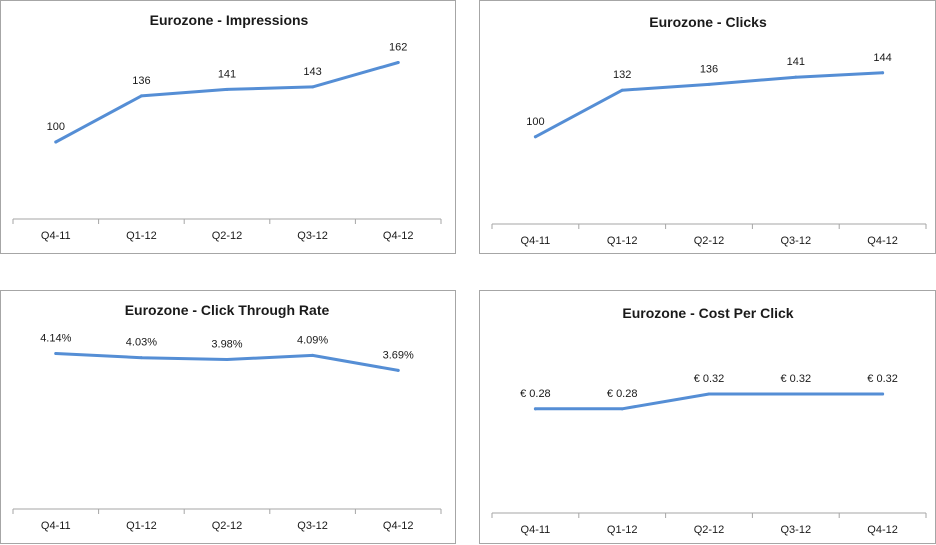 This screenshot has height=545, width=936. I want to click on data-label: 4.14%, so click(55, 339).